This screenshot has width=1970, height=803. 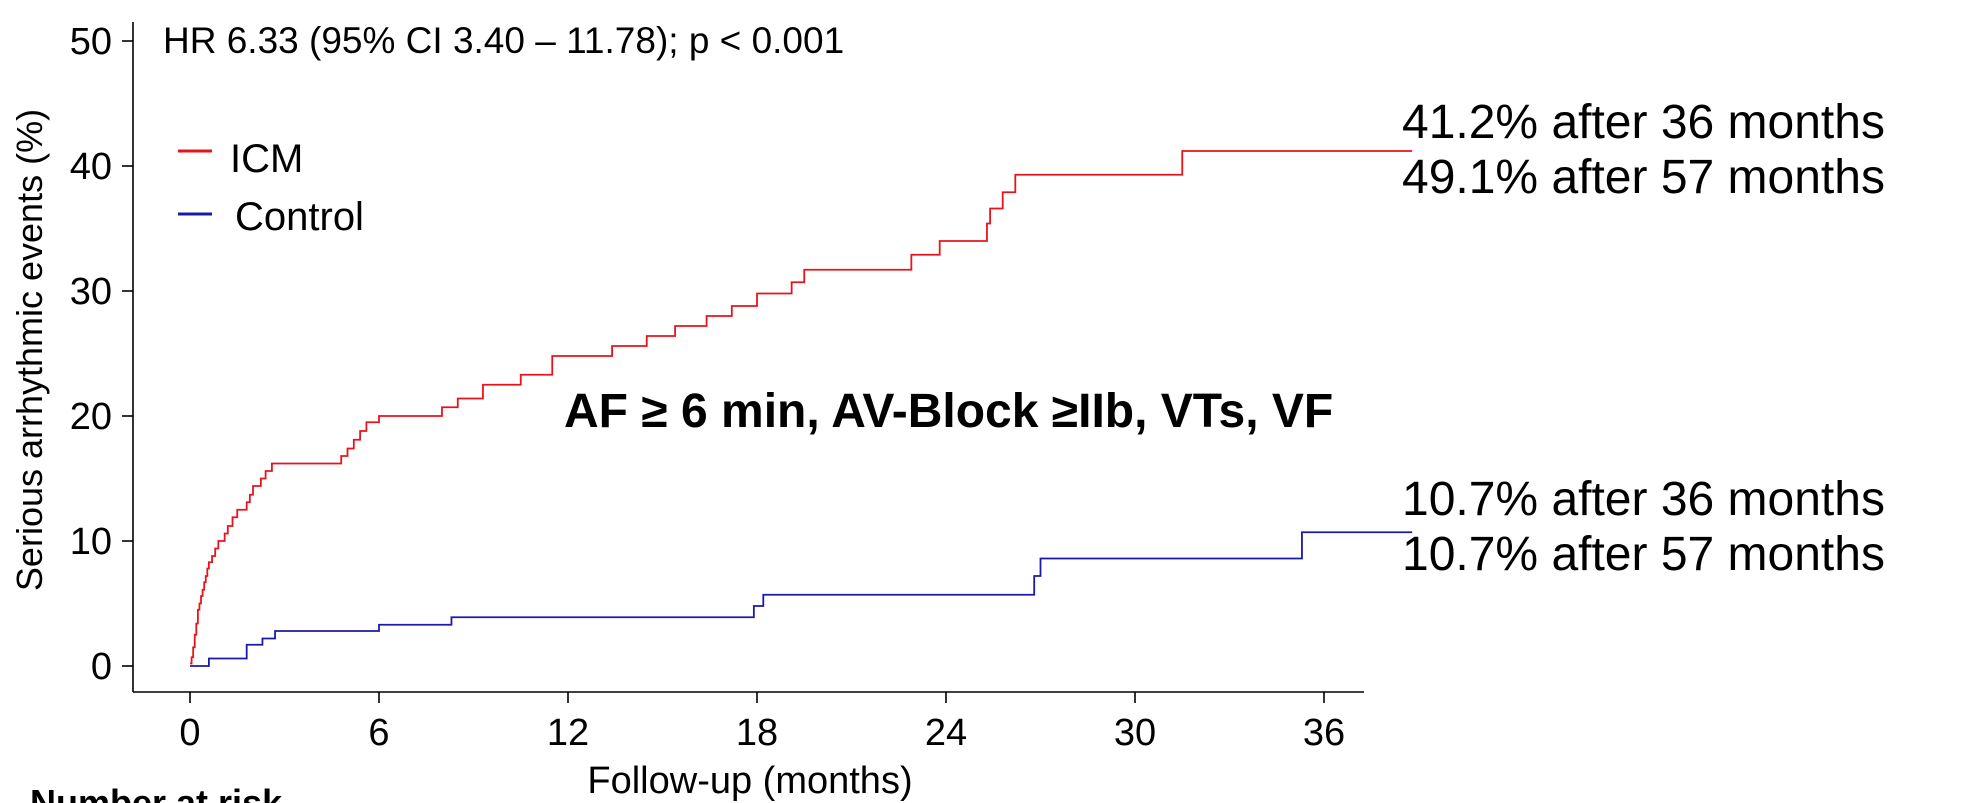 What do you see at coordinates (1324, 733) in the screenshot?
I see `x-tick-label-36: 36` at bounding box center [1324, 733].